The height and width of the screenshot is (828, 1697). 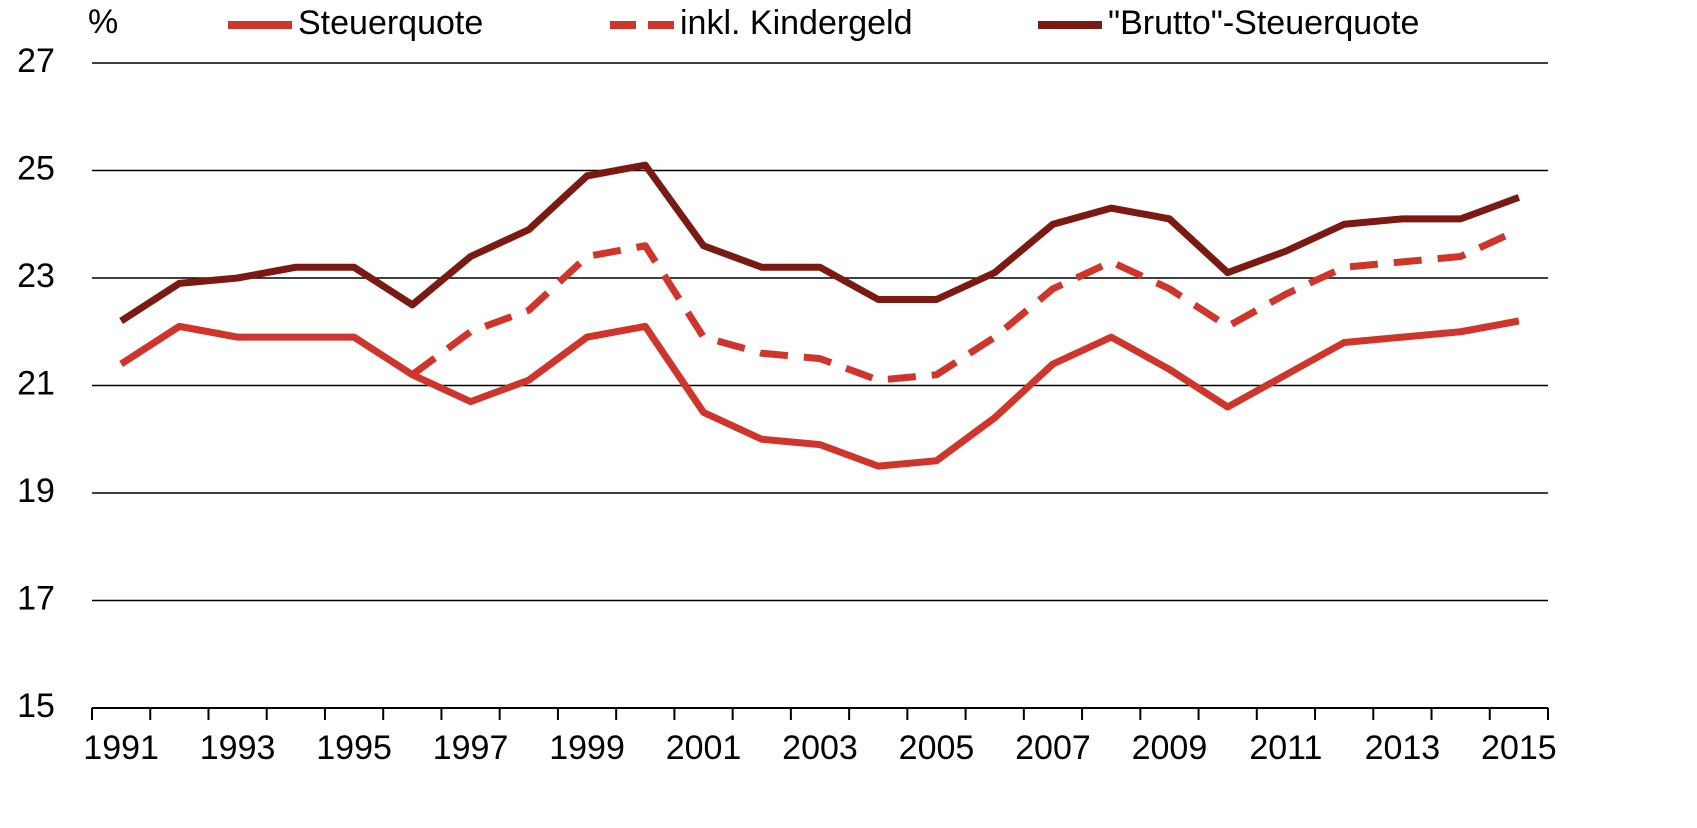 What do you see at coordinates (390, 23) in the screenshot?
I see `legend-label: Steuerquote` at bounding box center [390, 23].